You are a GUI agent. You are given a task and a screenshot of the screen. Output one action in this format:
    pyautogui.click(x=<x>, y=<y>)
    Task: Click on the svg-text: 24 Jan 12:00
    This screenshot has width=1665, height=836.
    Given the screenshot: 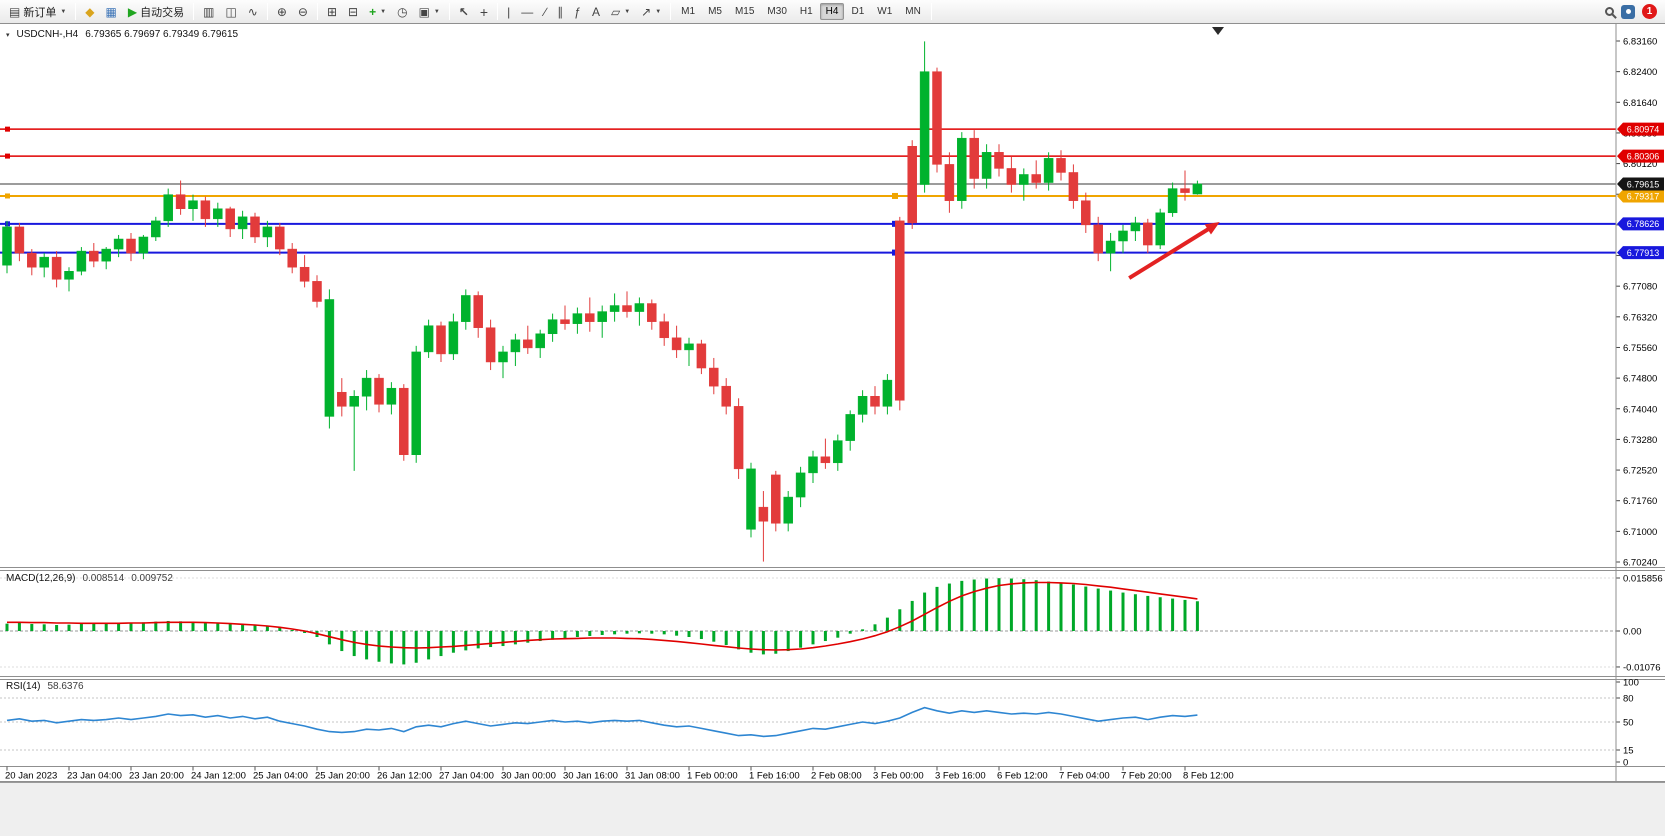 What is the action you would take?
    pyautogui.click(x=218, y=776)
    